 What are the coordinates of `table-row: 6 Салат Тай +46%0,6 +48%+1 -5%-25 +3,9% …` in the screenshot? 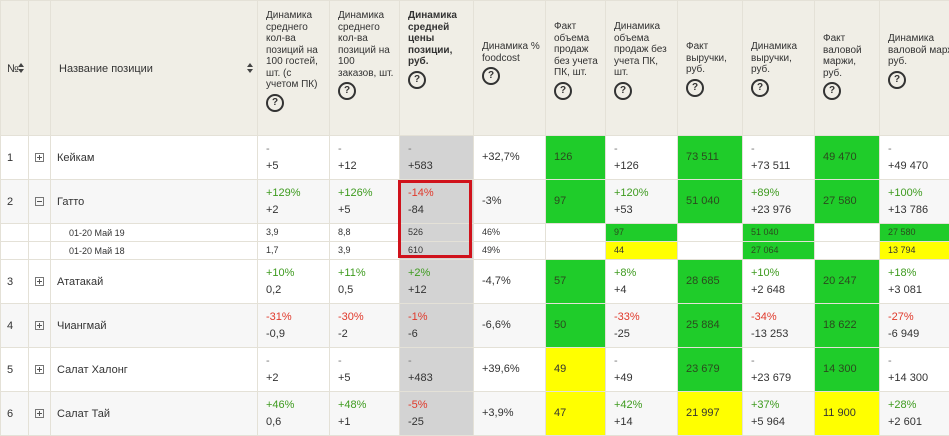 It's located at (475, 414).